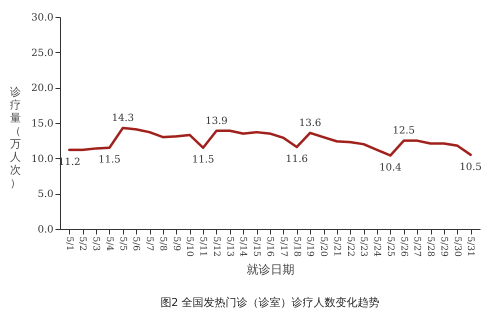 This screenshot has width=500, height=335. What do you see at coordinates (363, 246) in the screenshot?
I see `x-tick-label: 5/23` at bounding box center [363, 246].